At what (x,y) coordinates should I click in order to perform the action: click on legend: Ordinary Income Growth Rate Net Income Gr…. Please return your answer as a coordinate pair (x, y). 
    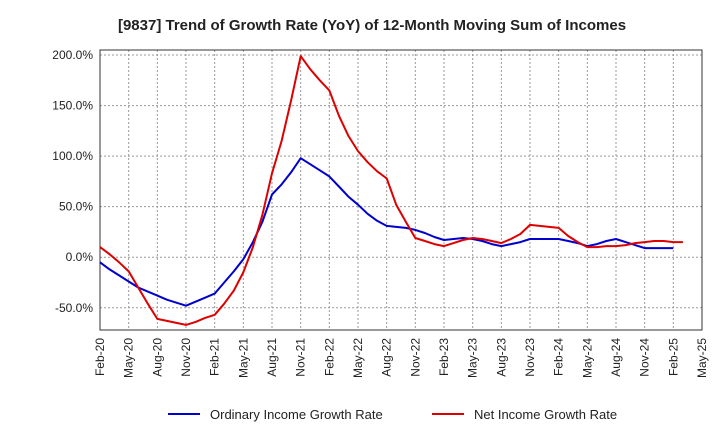
    Looking at the image, I should click on (392, 414).